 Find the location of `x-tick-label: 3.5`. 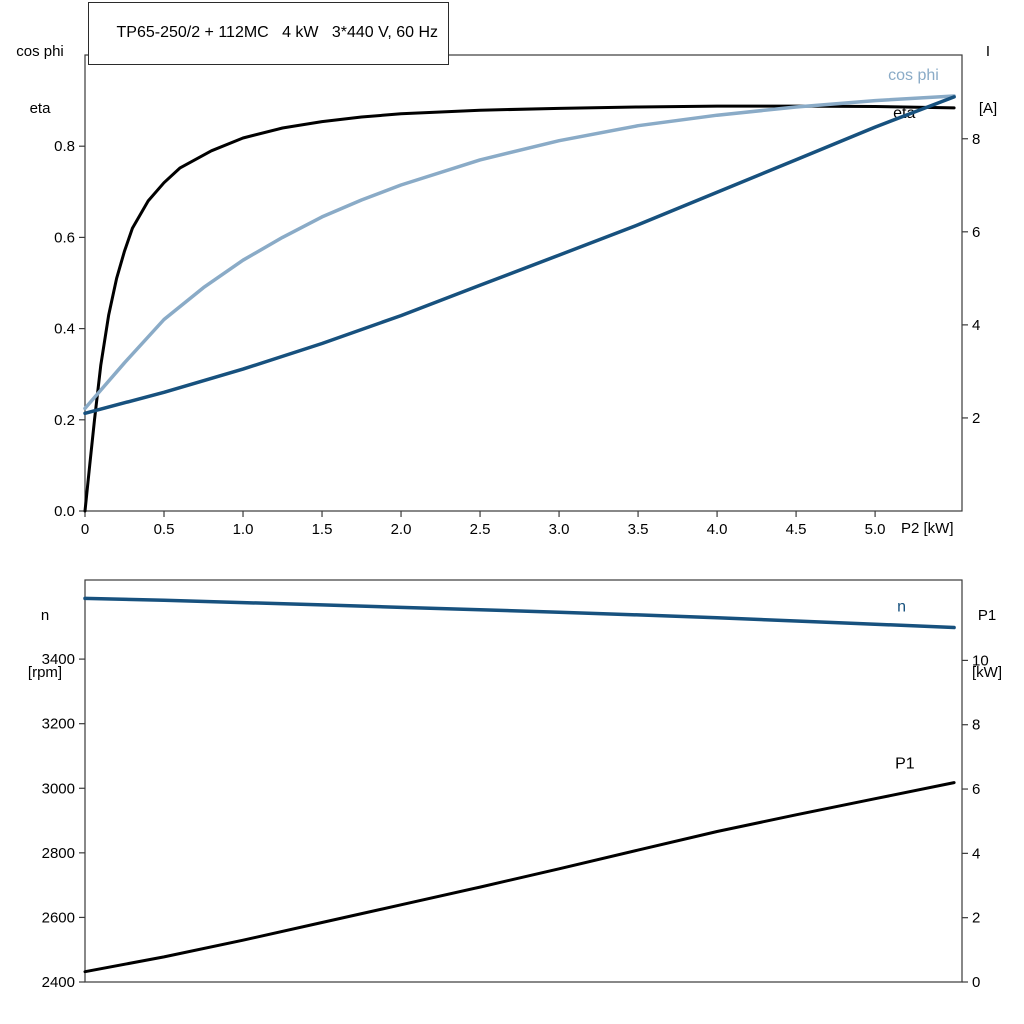

x-tick-label: 3.5 is located at coordinates (638, 529).